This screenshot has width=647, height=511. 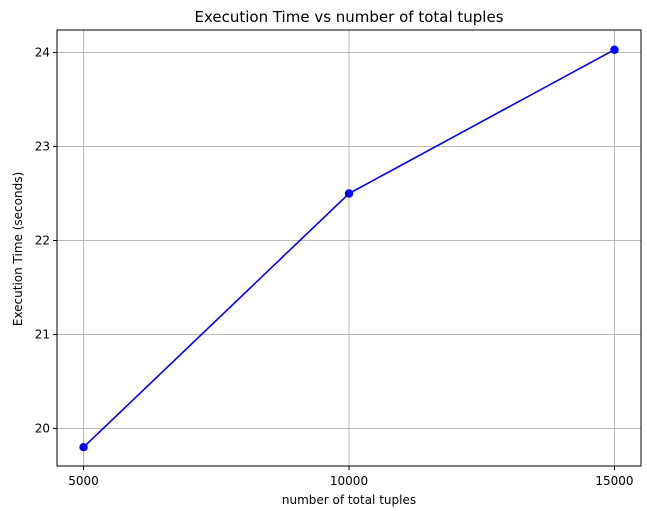 I want to click on y-tick-label: 22, so click(x=42, y=240).